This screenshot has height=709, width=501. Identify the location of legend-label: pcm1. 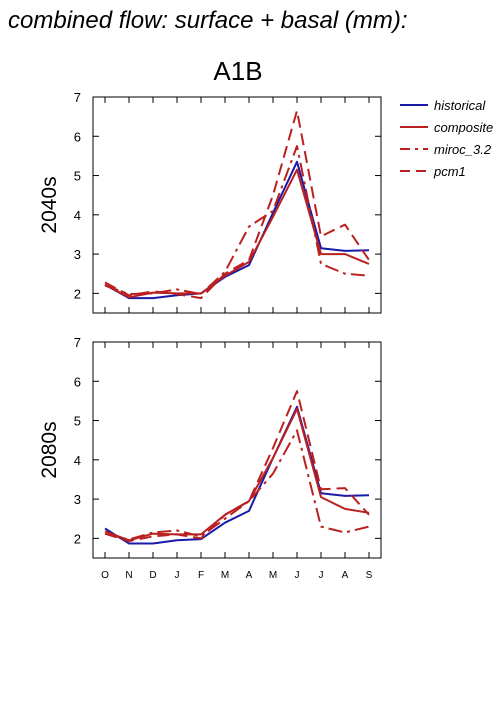
(449, 171).